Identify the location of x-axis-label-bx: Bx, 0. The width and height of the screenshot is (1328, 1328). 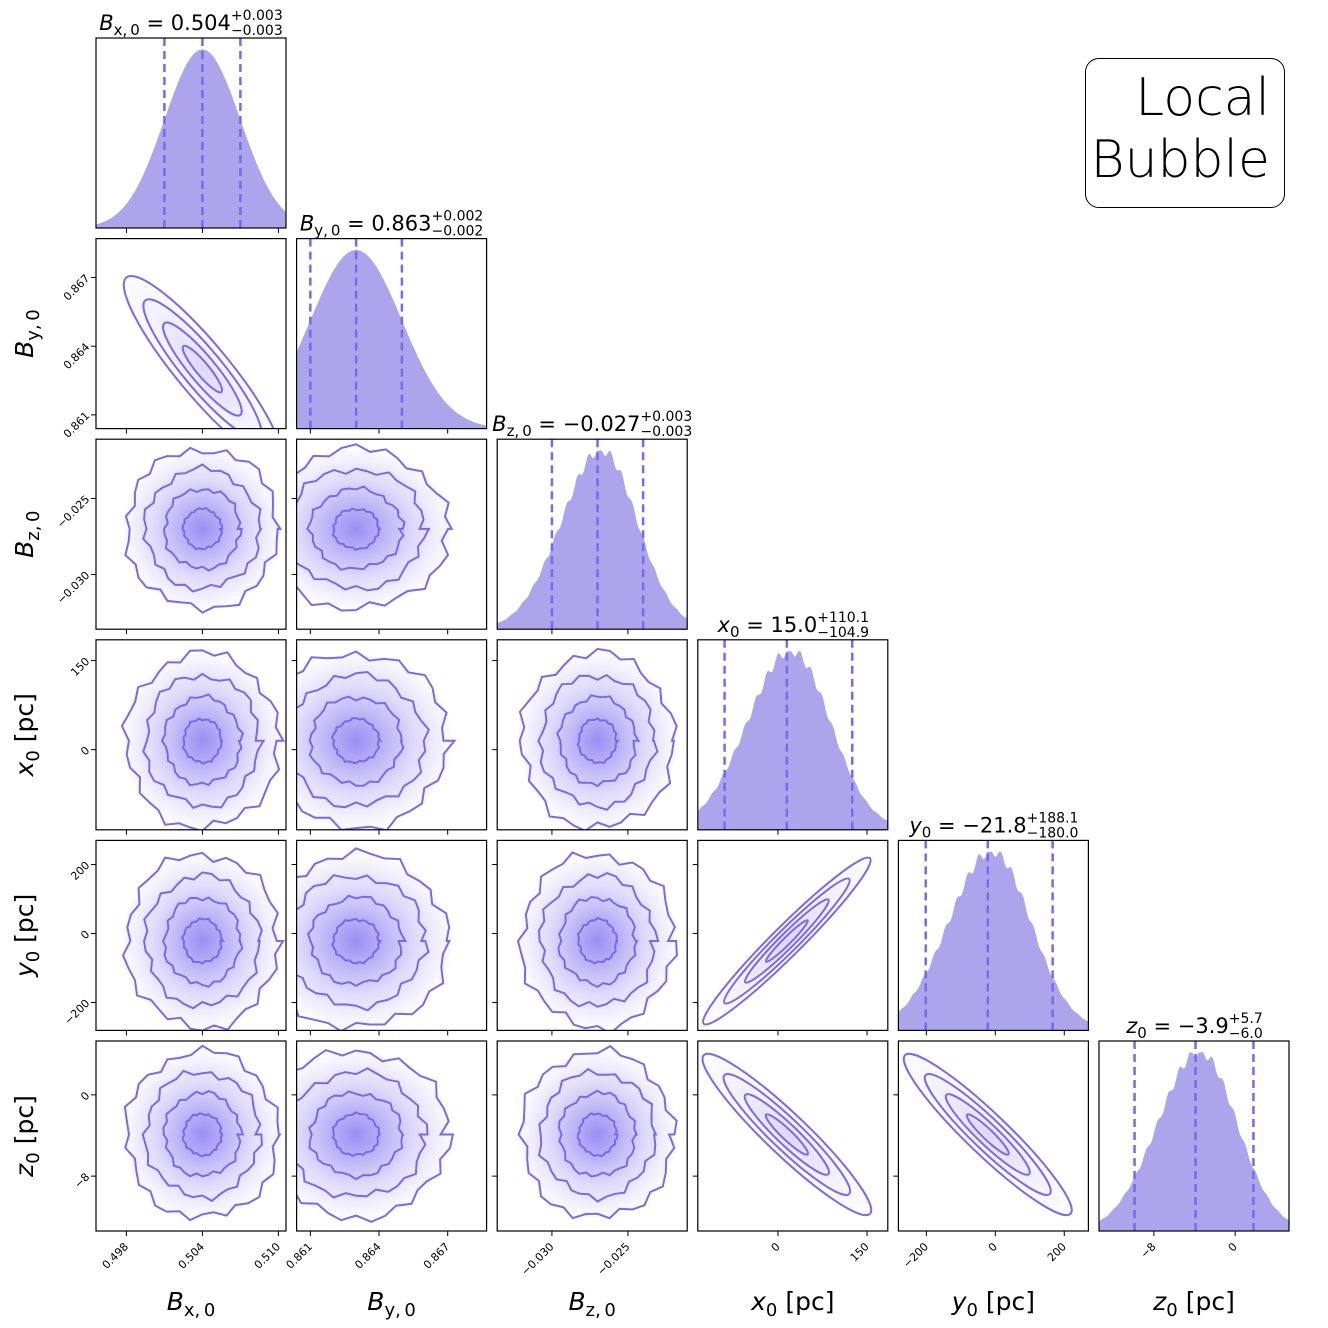
(191, 1304).